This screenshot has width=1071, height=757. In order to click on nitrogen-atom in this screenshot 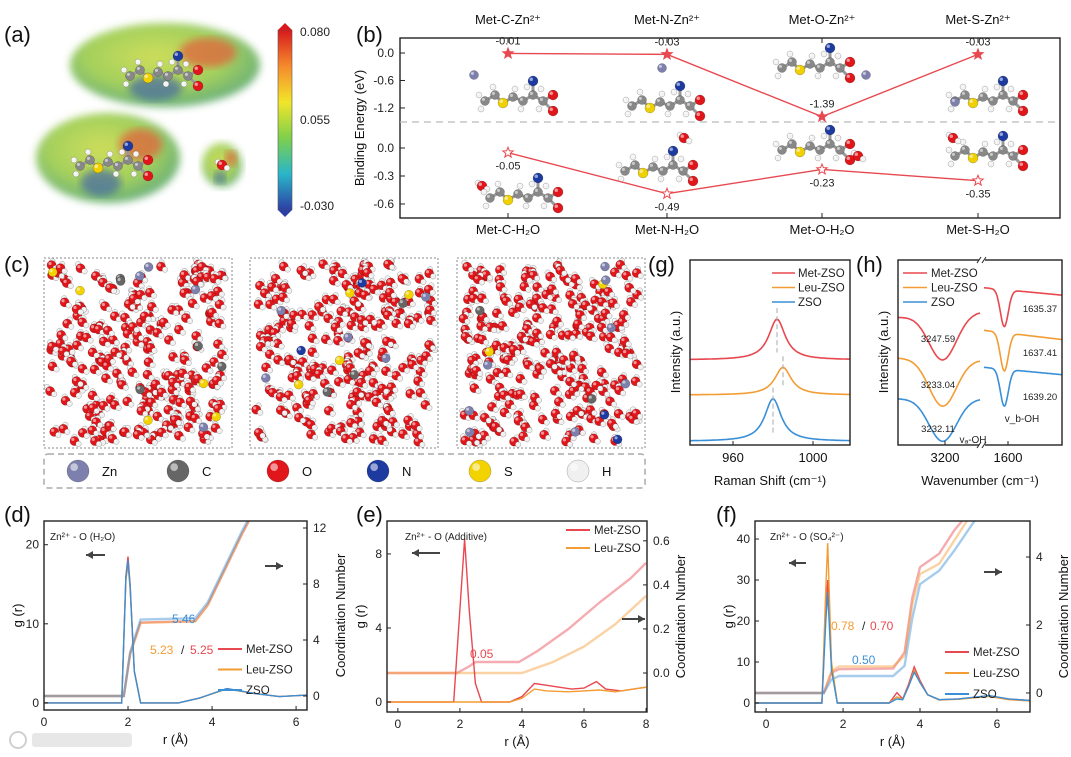, I will do `click(1003, 81)`.